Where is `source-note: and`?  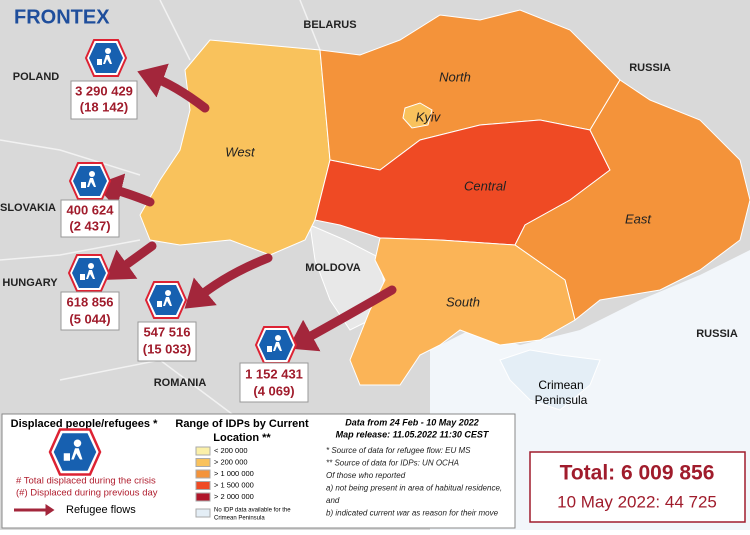 source-note: and is located at coordinates (333, 500).